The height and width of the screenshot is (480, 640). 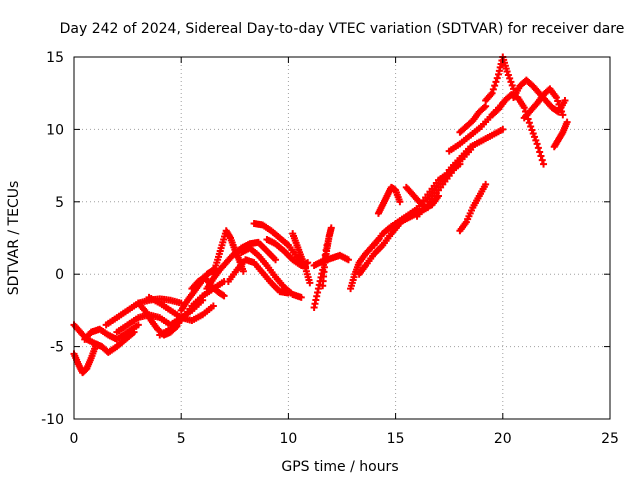 I want to click on y-tick-label: 5, so click(x=59, y=203).